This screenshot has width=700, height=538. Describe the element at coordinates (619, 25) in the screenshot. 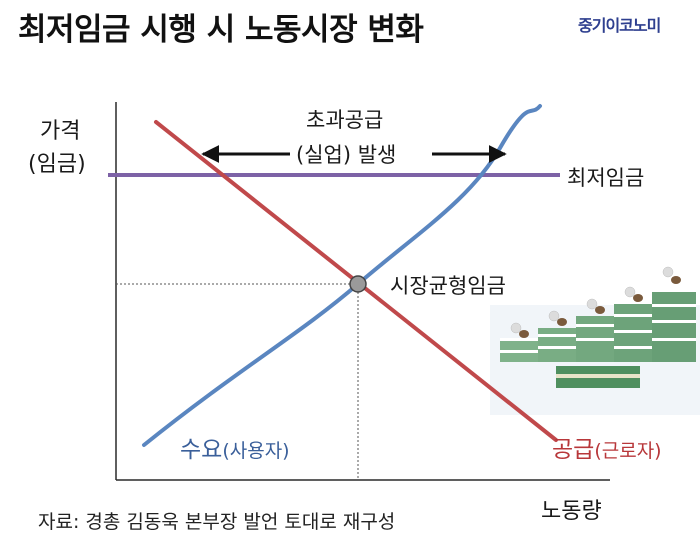

I see `brand-logo: 중기이코노미` at that location.